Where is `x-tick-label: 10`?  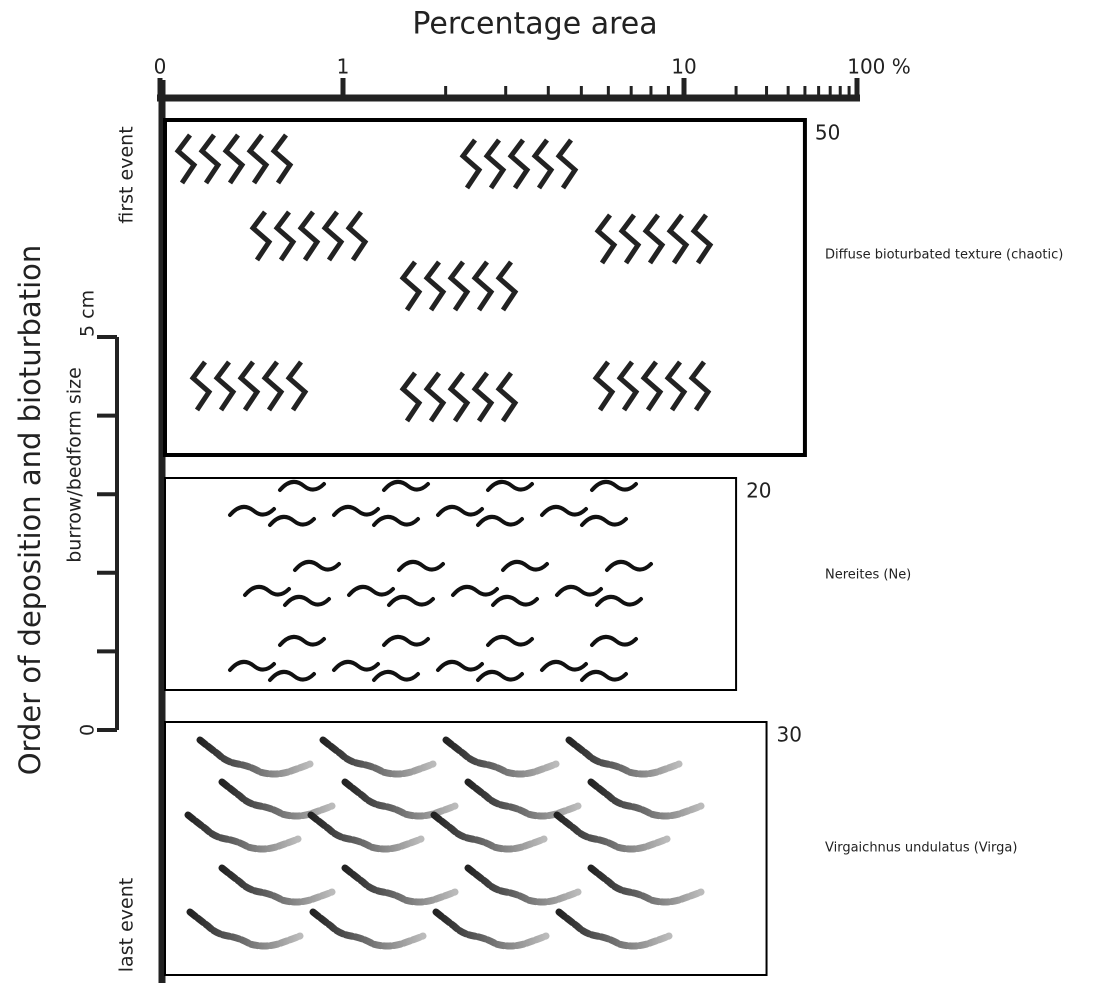
x-tick-label: 10 is located at coordinates (683, 67).